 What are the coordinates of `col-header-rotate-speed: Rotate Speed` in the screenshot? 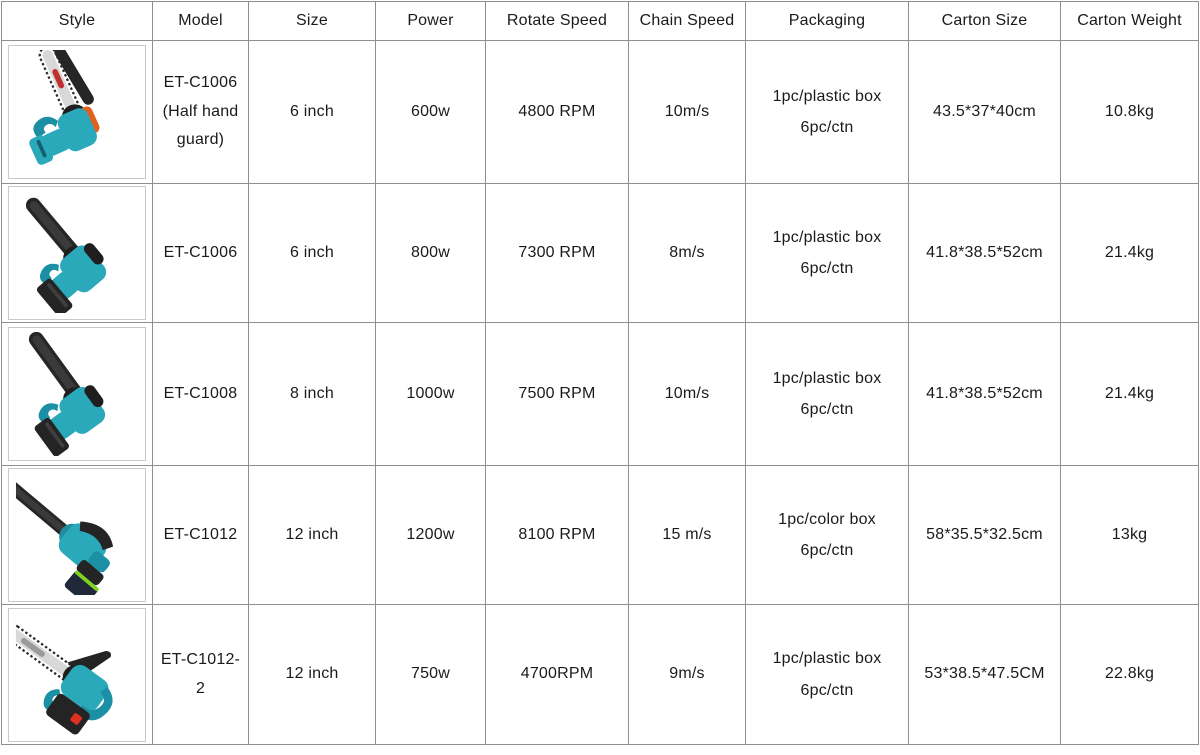 It's located at (557, 21).